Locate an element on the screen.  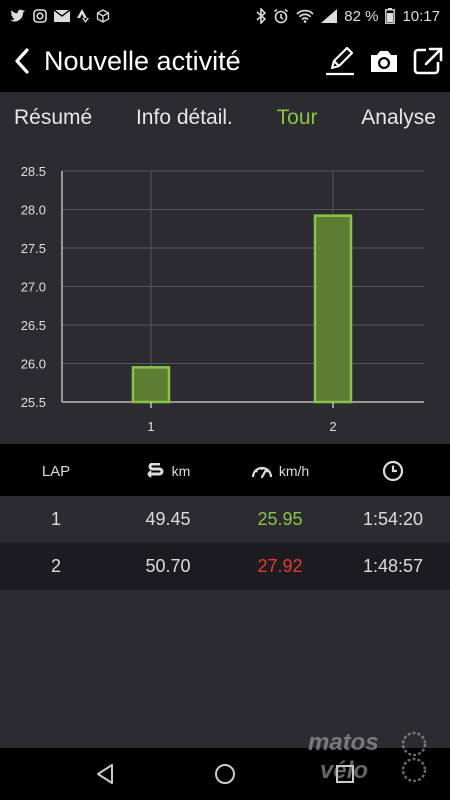
lap-speed: 25.95 is located at coordinates (280, 519).